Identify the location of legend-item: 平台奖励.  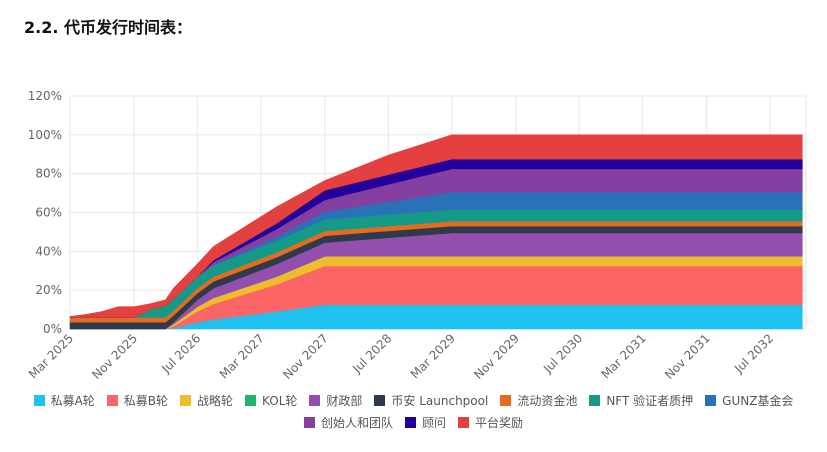
(490, 422).